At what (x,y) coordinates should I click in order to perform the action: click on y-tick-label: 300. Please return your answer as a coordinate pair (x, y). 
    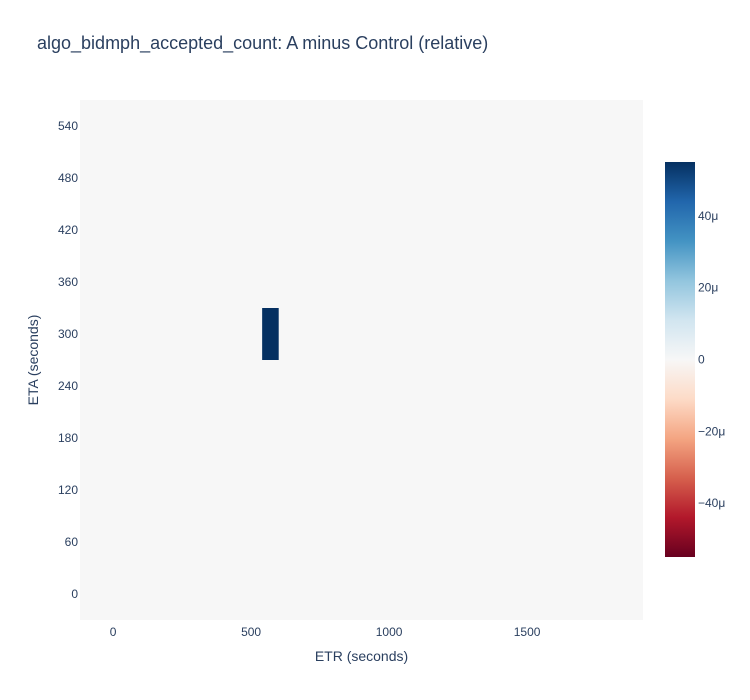
    Looking at the image, I should click on (68, 334).